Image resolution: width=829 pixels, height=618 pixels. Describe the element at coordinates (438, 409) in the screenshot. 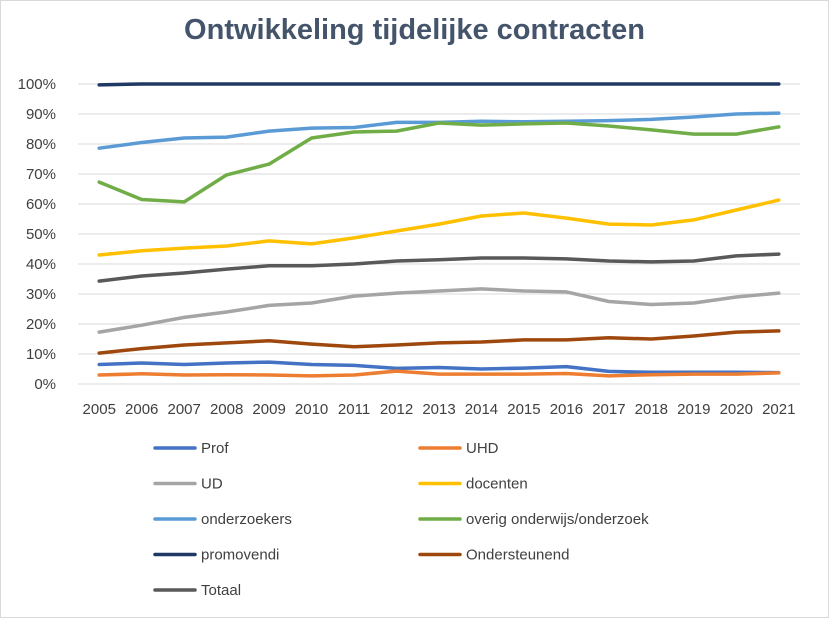

I see `x-tick-label: 2013` at that location.